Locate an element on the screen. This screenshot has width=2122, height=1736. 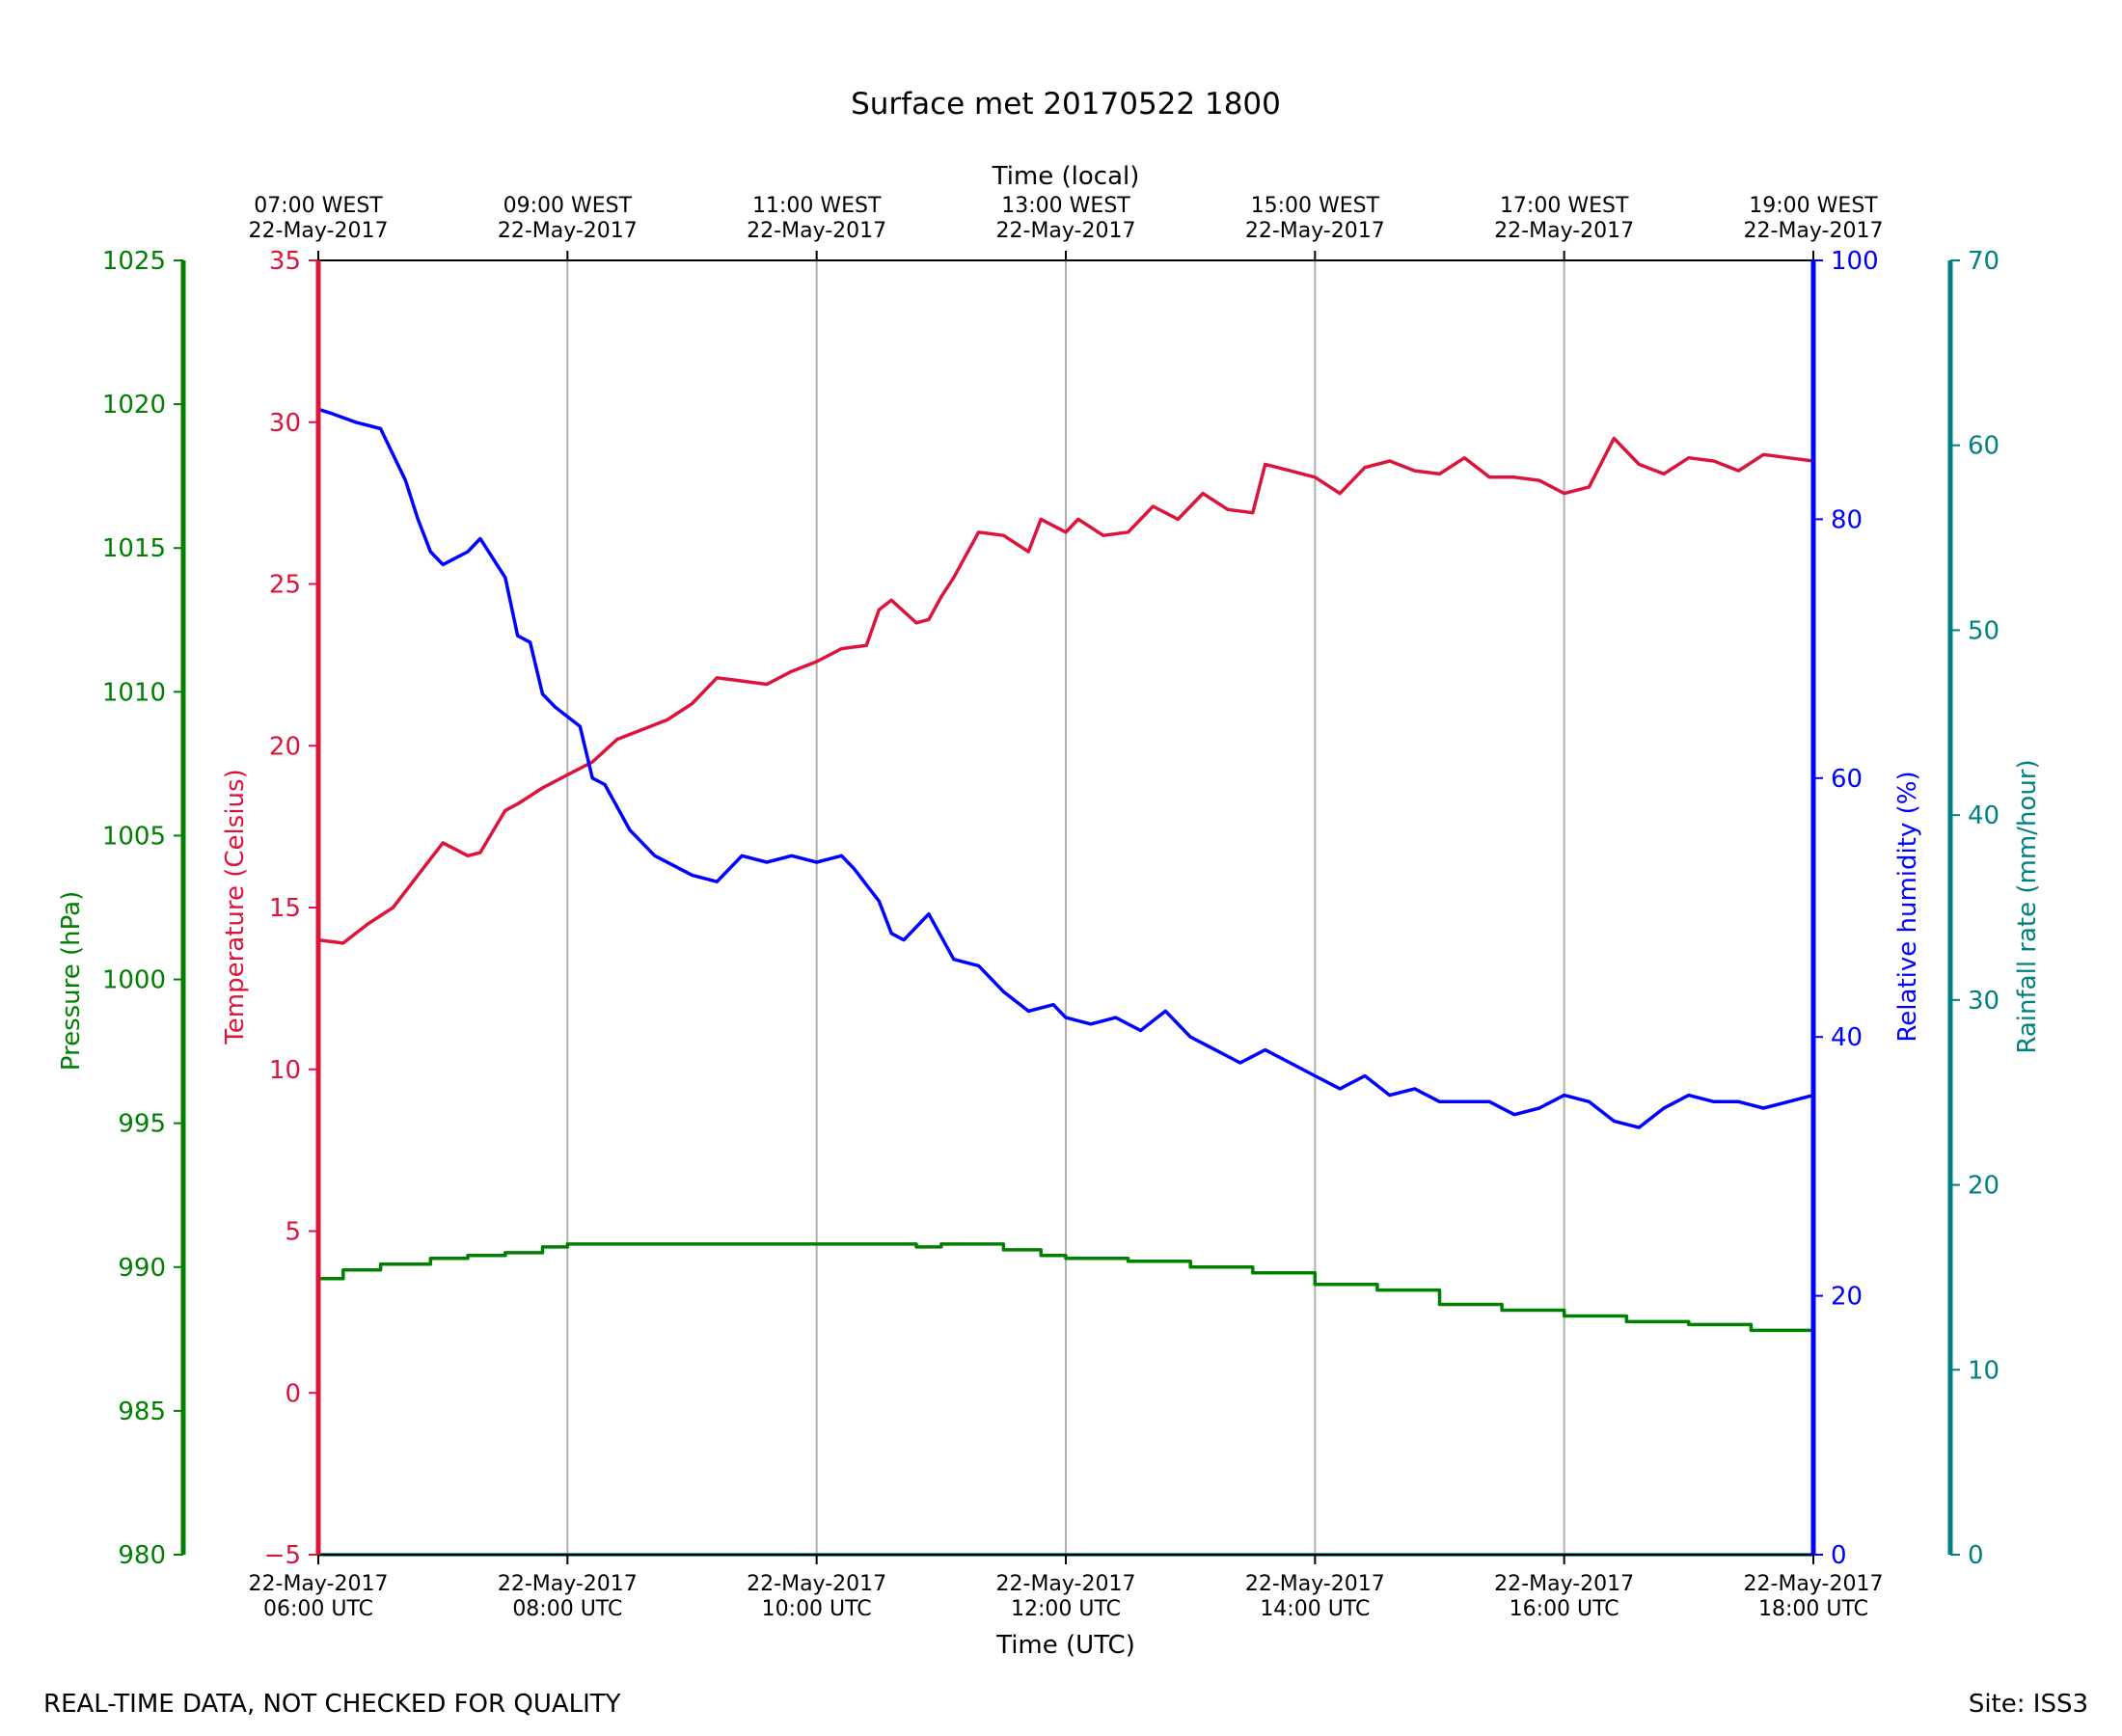
temperature-tick-label: −5 is located at coordinates (283, 1555).